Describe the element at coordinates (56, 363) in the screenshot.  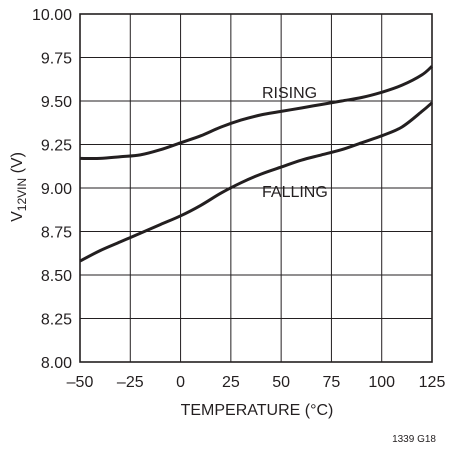
I see `y-tick-label: 8.00` at that location.